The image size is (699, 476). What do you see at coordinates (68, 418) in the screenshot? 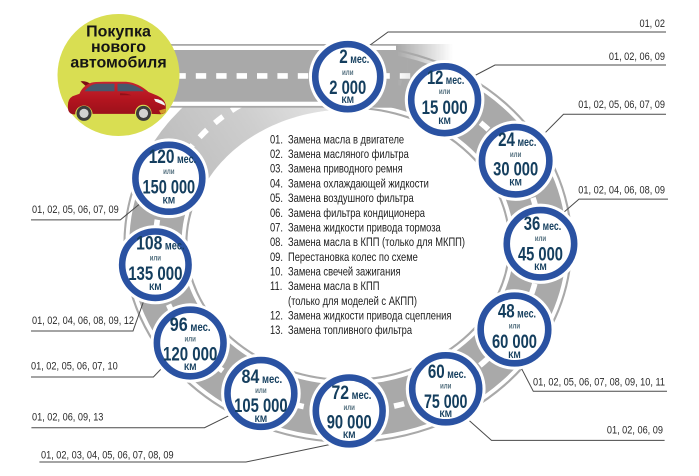
I see `svg-text: 01, 02, 06, 09, 13` at bounding box center [68, 418].